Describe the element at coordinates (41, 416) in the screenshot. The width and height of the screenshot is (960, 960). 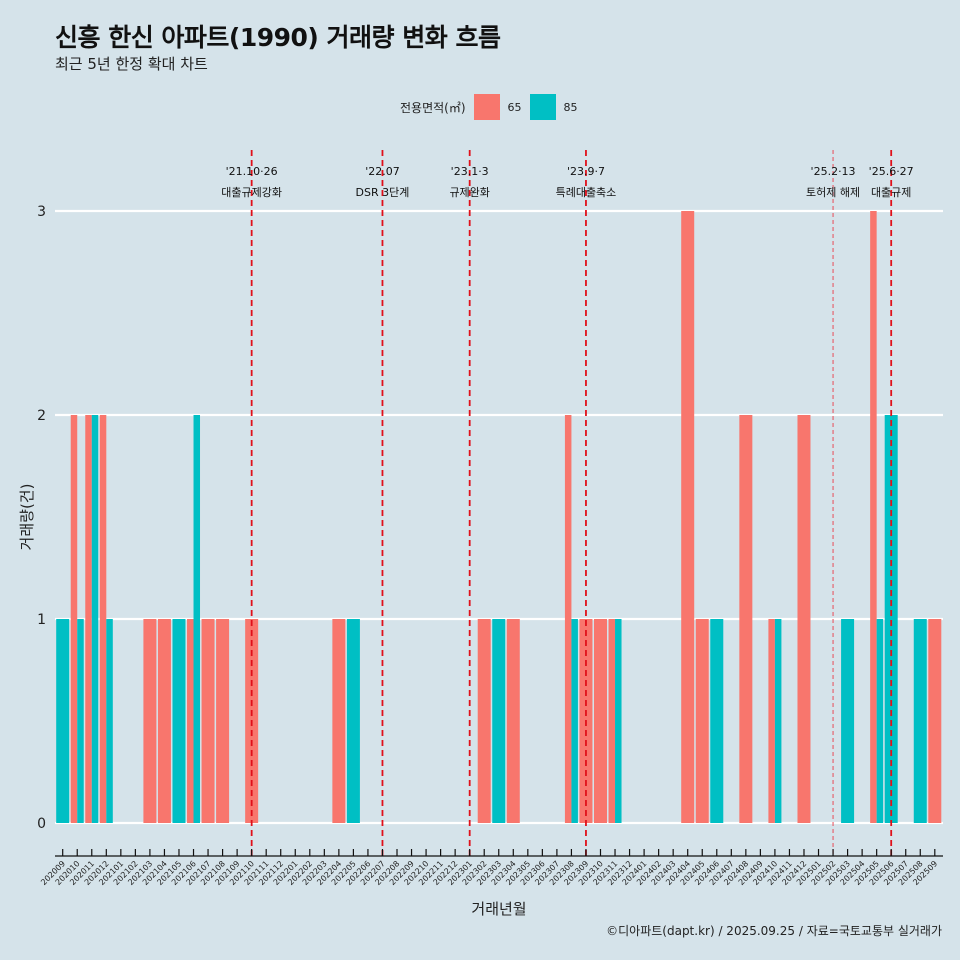
I see `y-tick-label: 2` at that location.